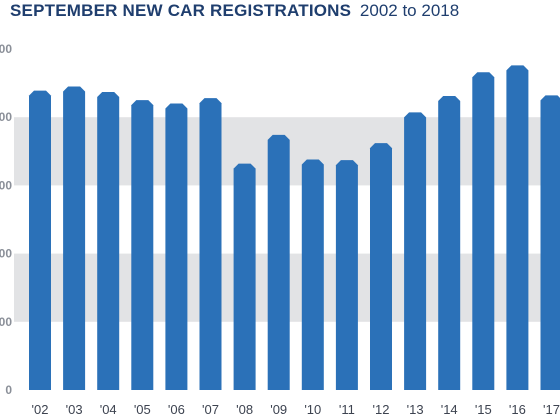 This screenshot has height=420, width=560. What do you see at coordinates (551, 409) in the screenshot?
I see `x-tick-label: '17` at bounding box center [551, 409].